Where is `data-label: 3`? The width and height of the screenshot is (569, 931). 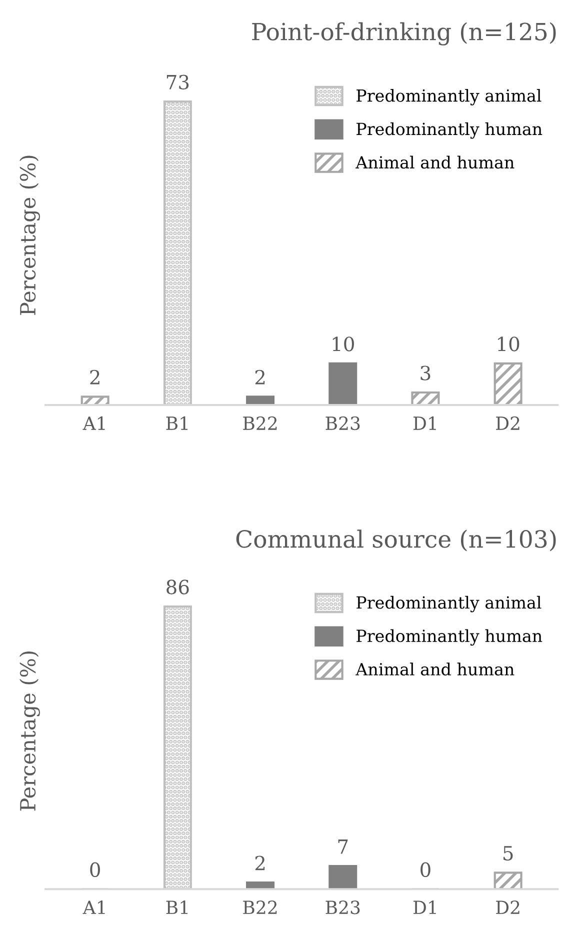 data-label: 3 is located at coordinates (425, 373).